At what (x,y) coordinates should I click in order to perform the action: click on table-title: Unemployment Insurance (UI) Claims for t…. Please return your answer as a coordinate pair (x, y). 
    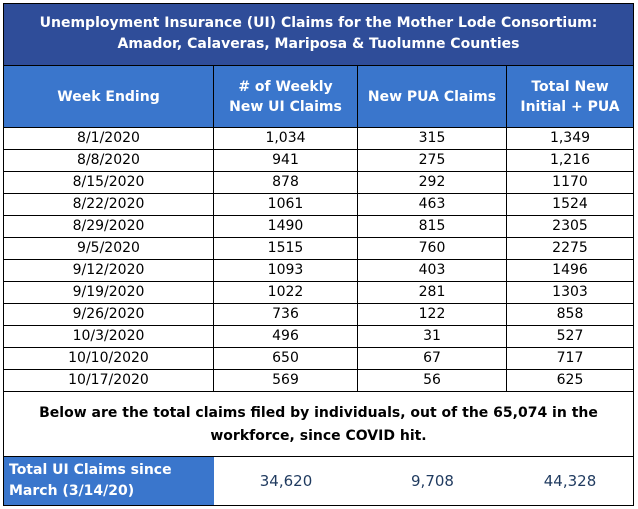
    Looking at the image, I should click on (318, 35).